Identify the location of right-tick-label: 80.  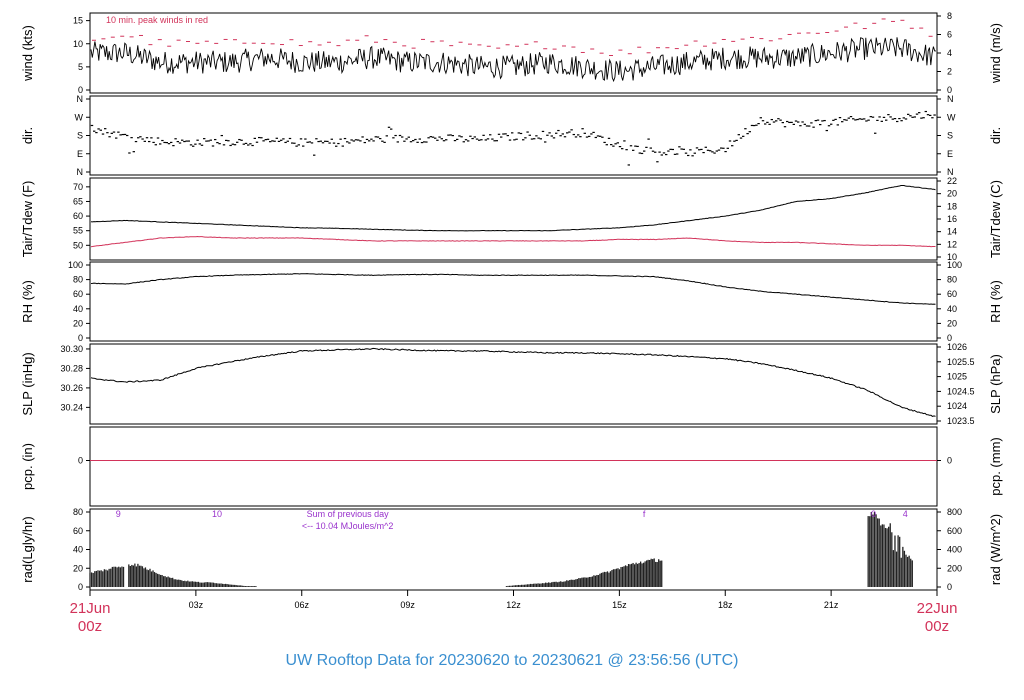
(952, 280).